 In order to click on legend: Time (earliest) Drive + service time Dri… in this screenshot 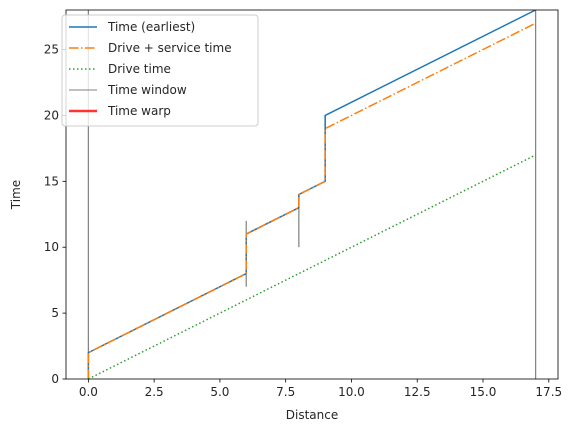, I will do `click(160, 70)`.